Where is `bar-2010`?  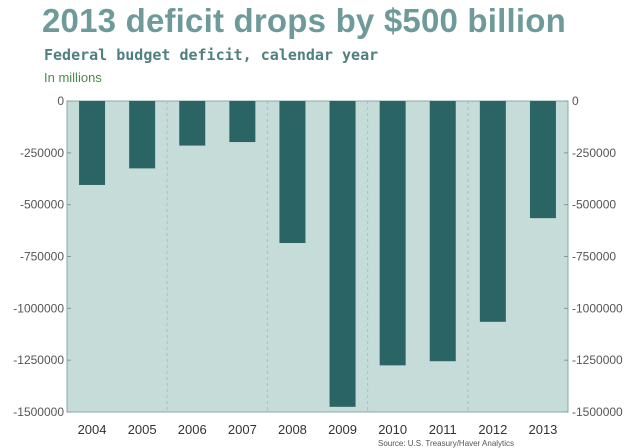 bar-2010 is located at coordinates (392, 233).